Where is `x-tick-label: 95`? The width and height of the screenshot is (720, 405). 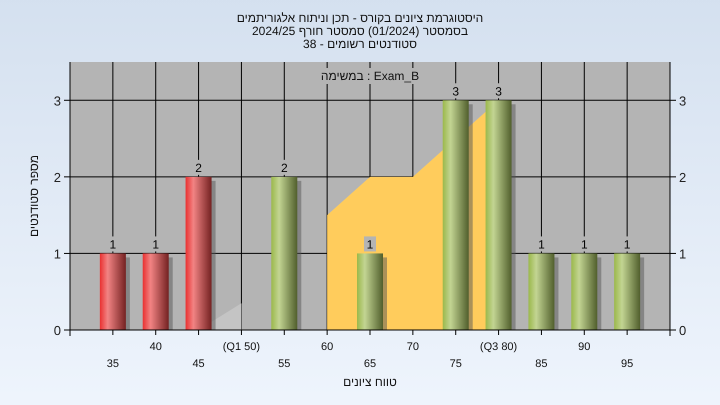
x-tick-label: 95 is located at coordinates (627, 364).